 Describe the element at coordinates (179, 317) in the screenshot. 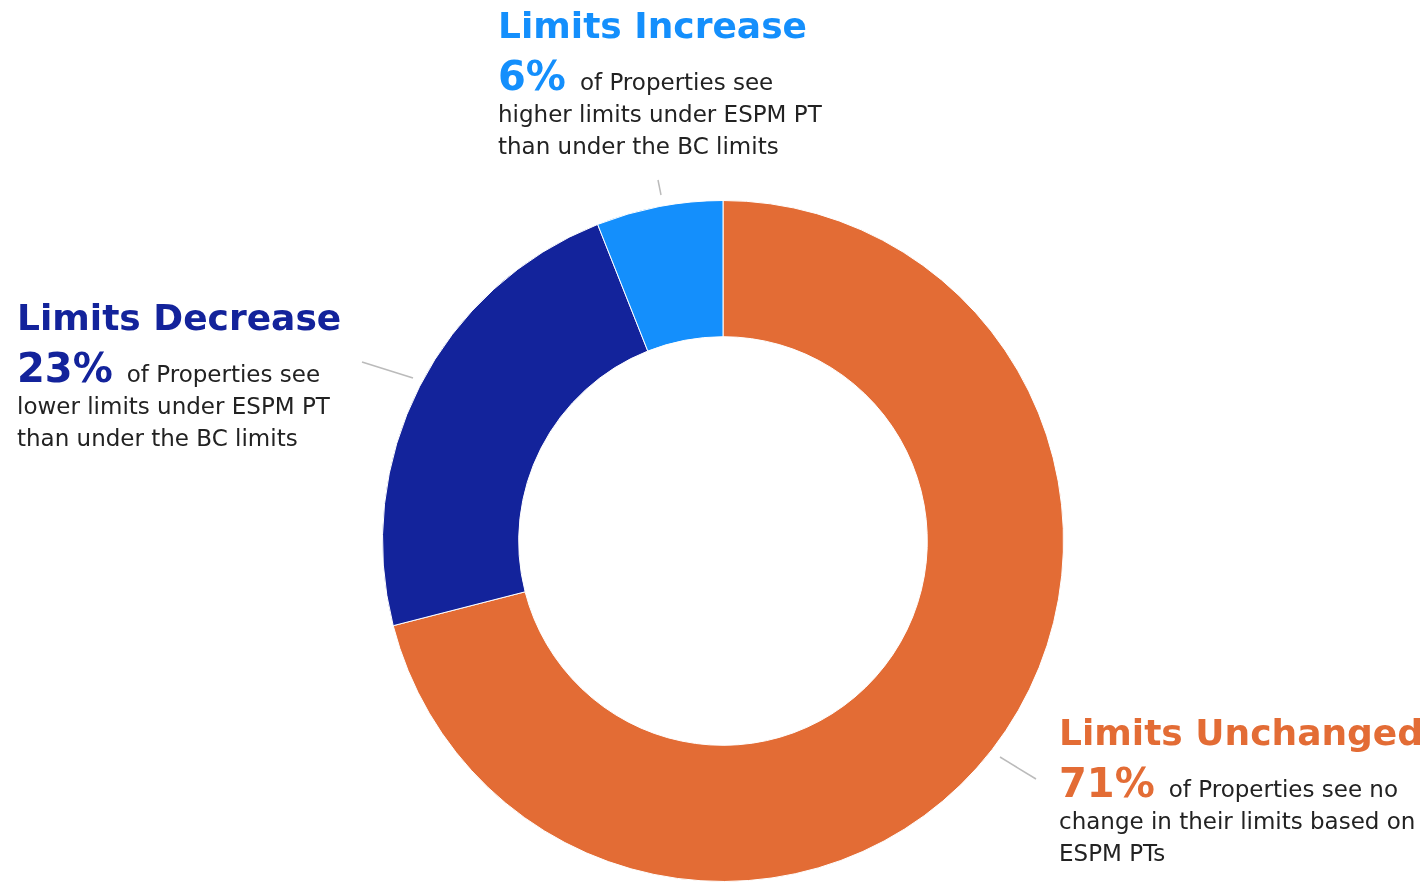

I see `slice-label: Limits Decrease` at that location.